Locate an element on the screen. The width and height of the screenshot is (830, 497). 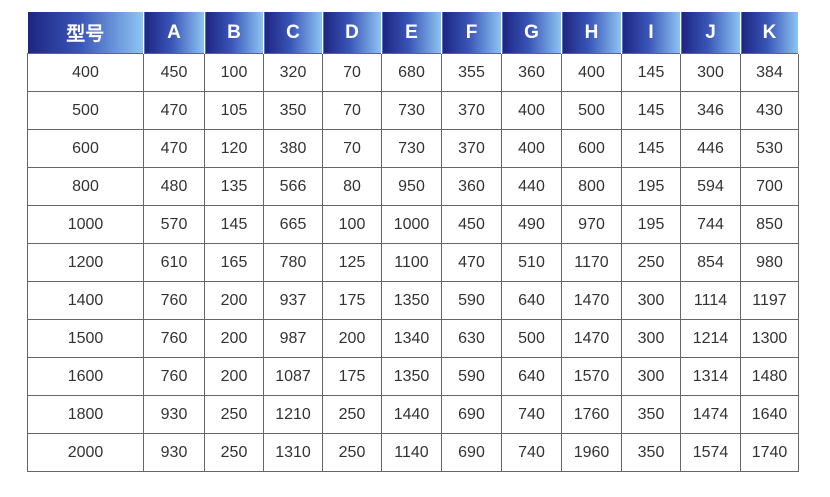
value-cell: 70 is located at coordinates (352, 148).